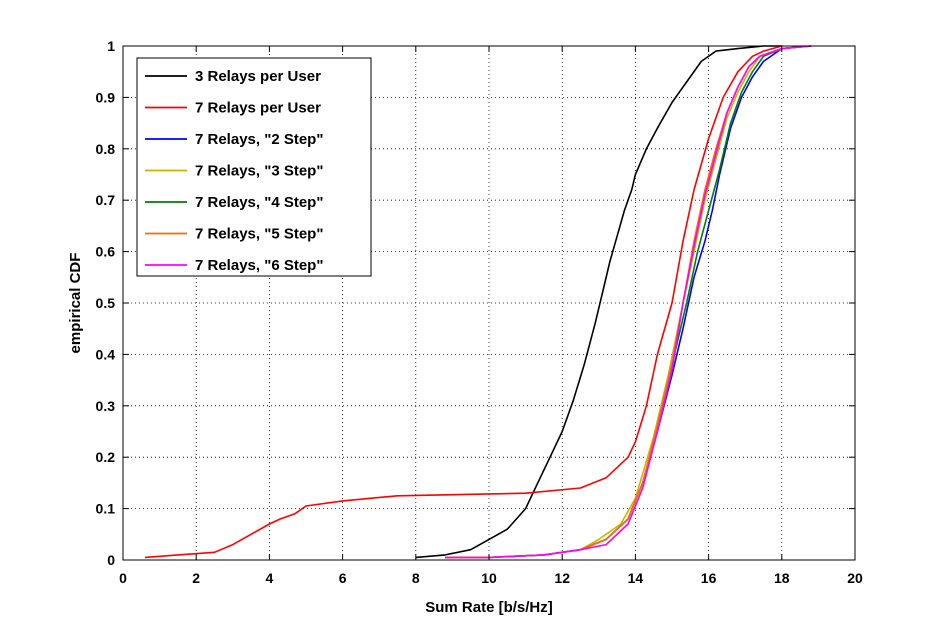  Describe the element at coordinates (259, 202) in the screenshot. I see `legend-label: 7 Relays, "4 Step"` at that location.